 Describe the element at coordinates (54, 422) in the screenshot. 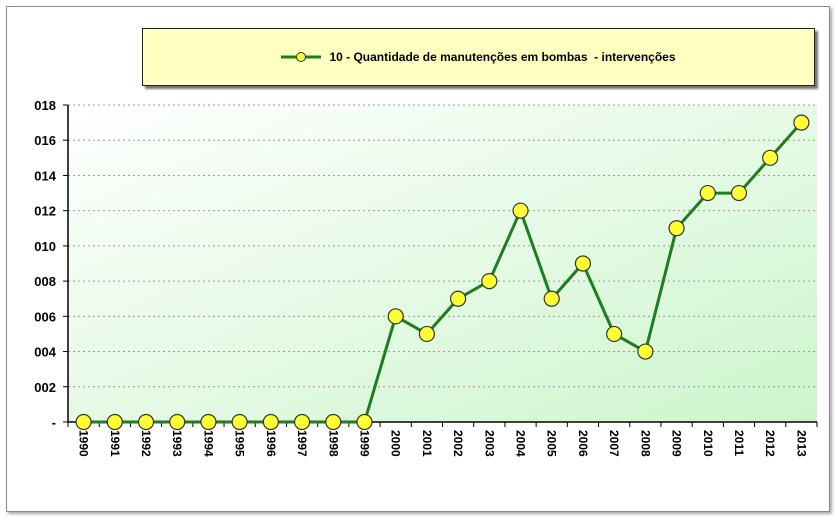

I see `y-tick-label: -` at that location.